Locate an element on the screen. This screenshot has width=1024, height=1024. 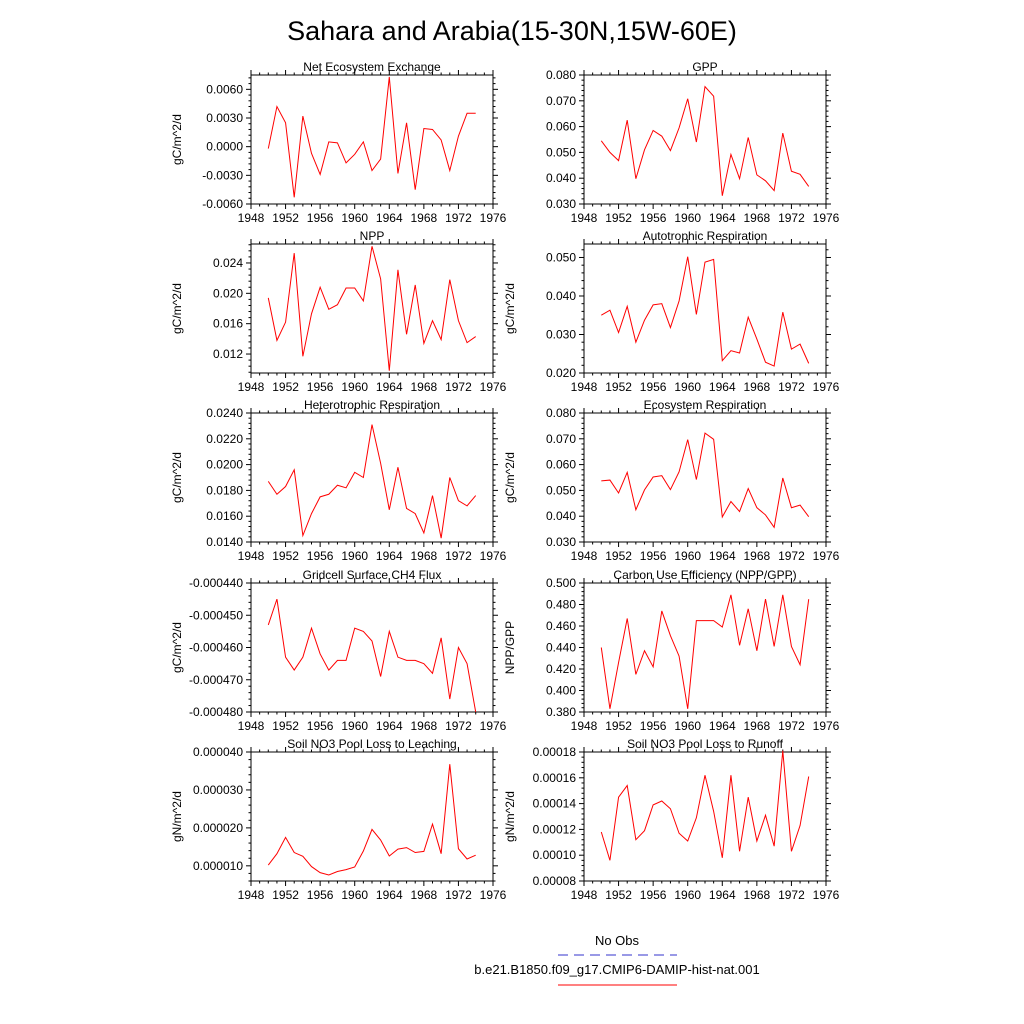
chart-net-ecosystem-exchange-ytick-label: -0.0060 is located at coordinates (222, 204).